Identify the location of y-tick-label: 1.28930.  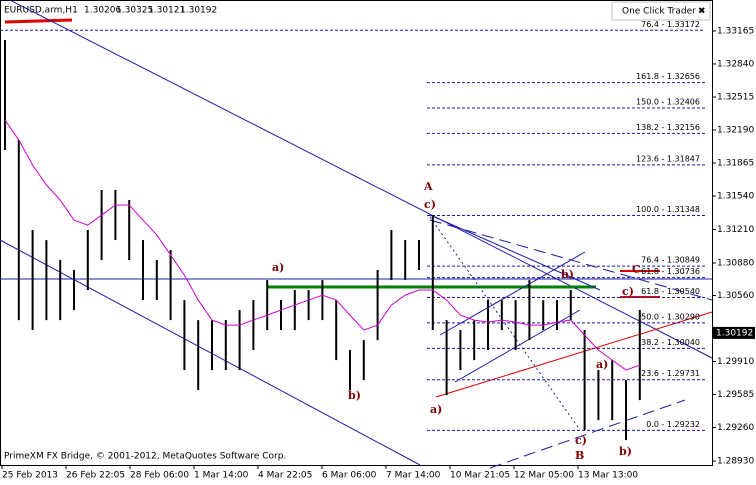
(735, 462).